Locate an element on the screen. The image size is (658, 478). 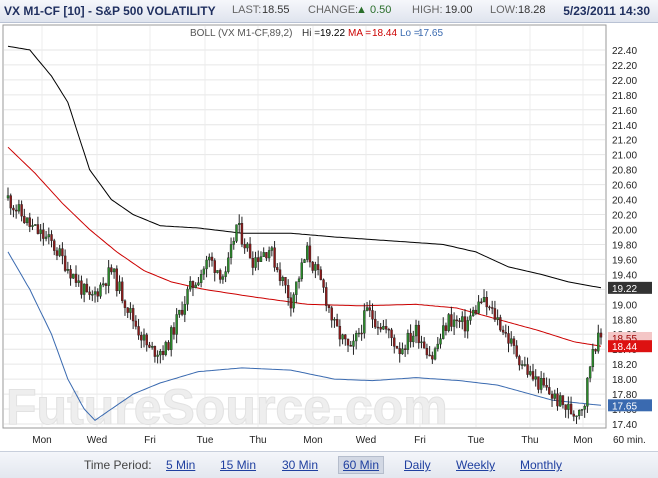
change-up-icon: ▲ is located at coordinates (361, 10).